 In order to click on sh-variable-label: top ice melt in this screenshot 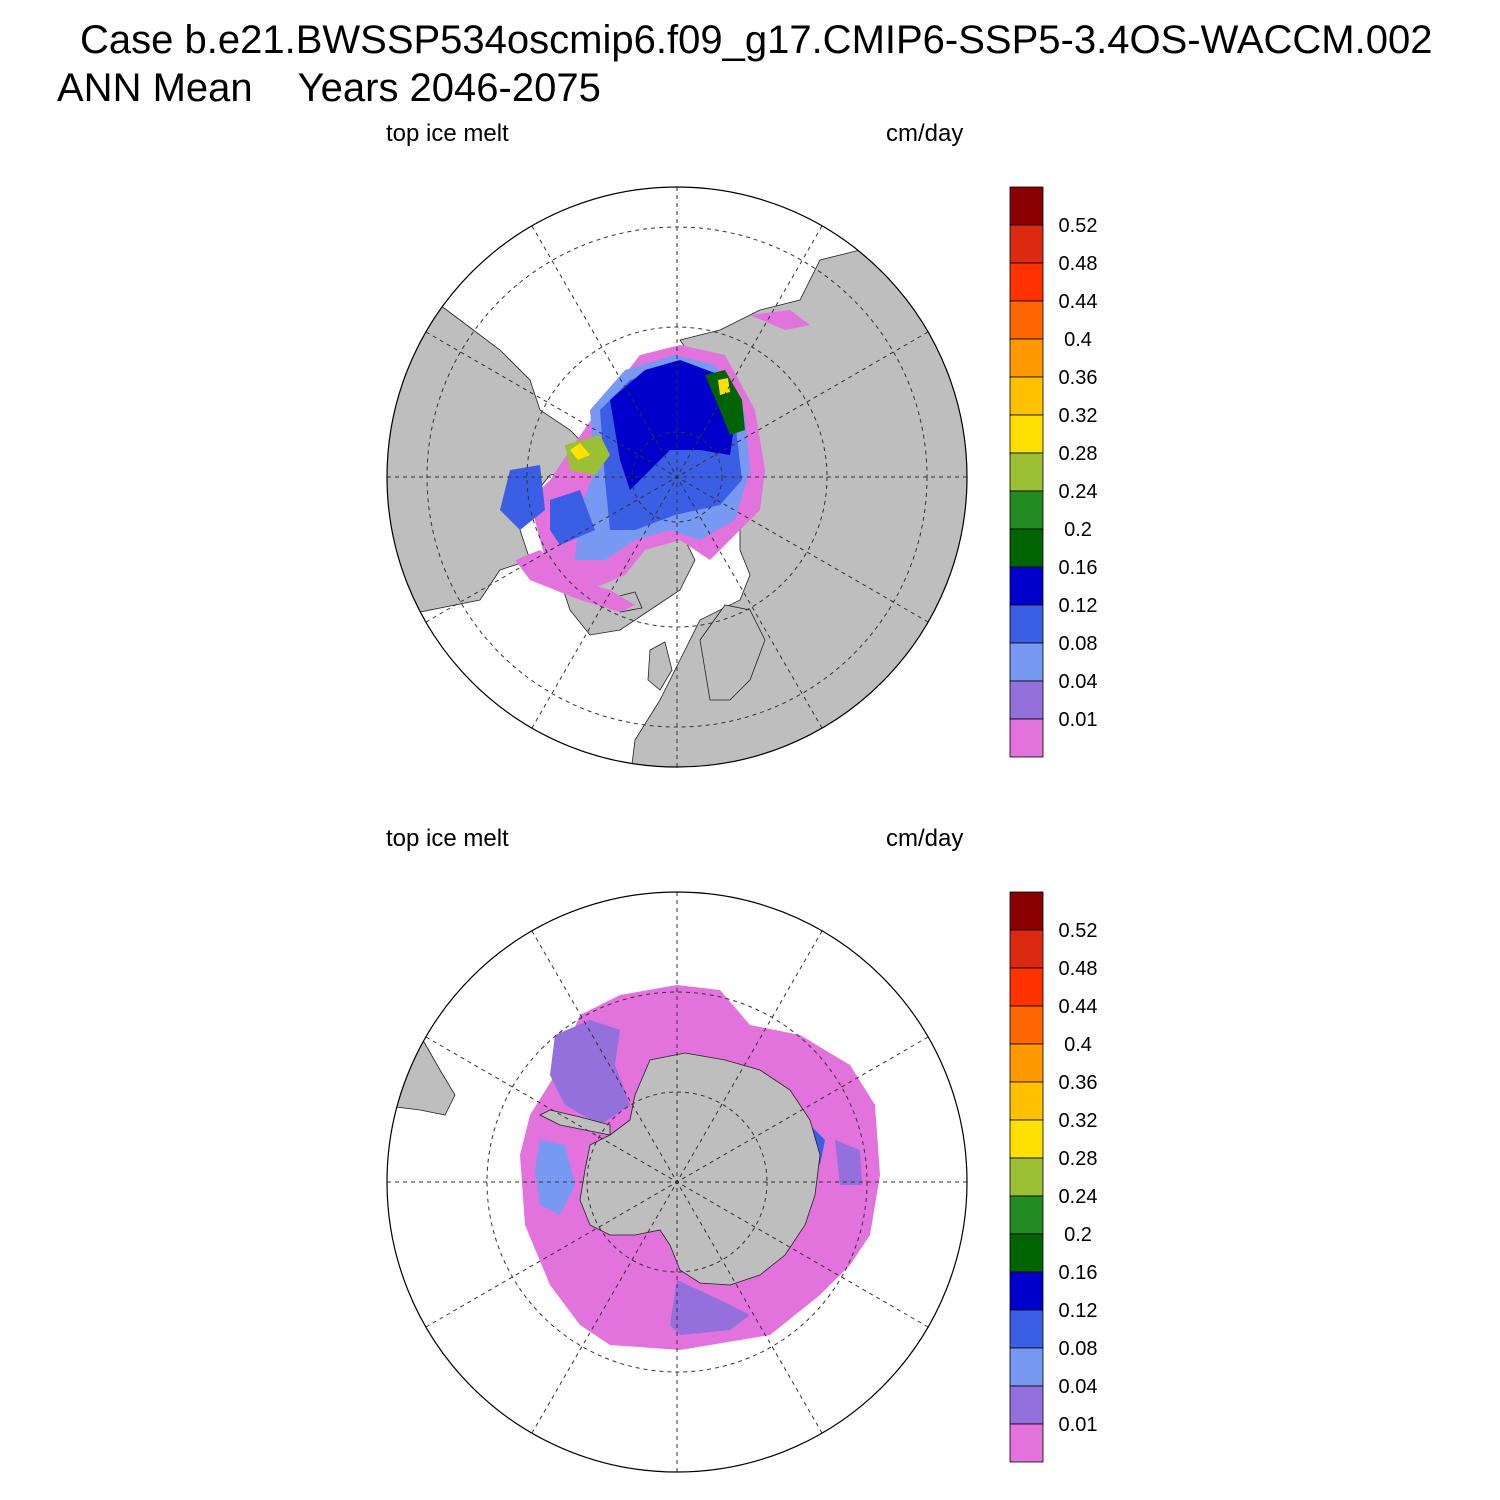, I will do `click(447, 838)`.